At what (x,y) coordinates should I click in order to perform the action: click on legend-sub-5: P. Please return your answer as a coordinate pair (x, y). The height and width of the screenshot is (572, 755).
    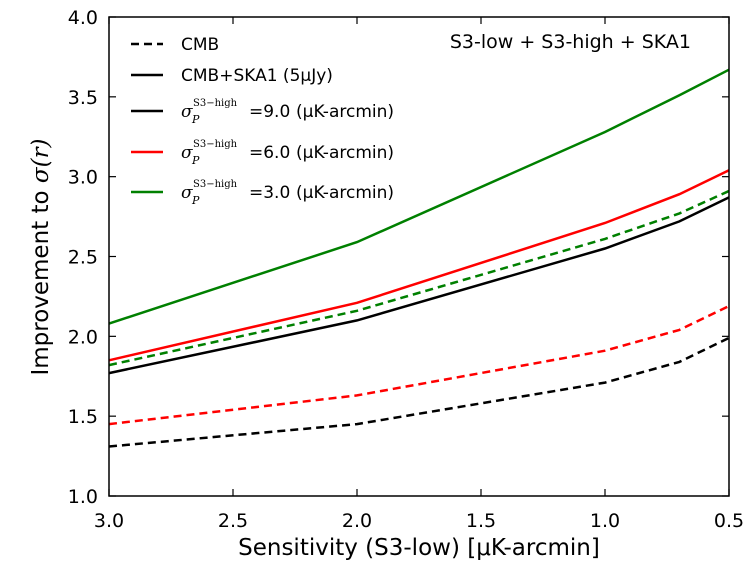
    Looking at the image, I should click on (195, 200).